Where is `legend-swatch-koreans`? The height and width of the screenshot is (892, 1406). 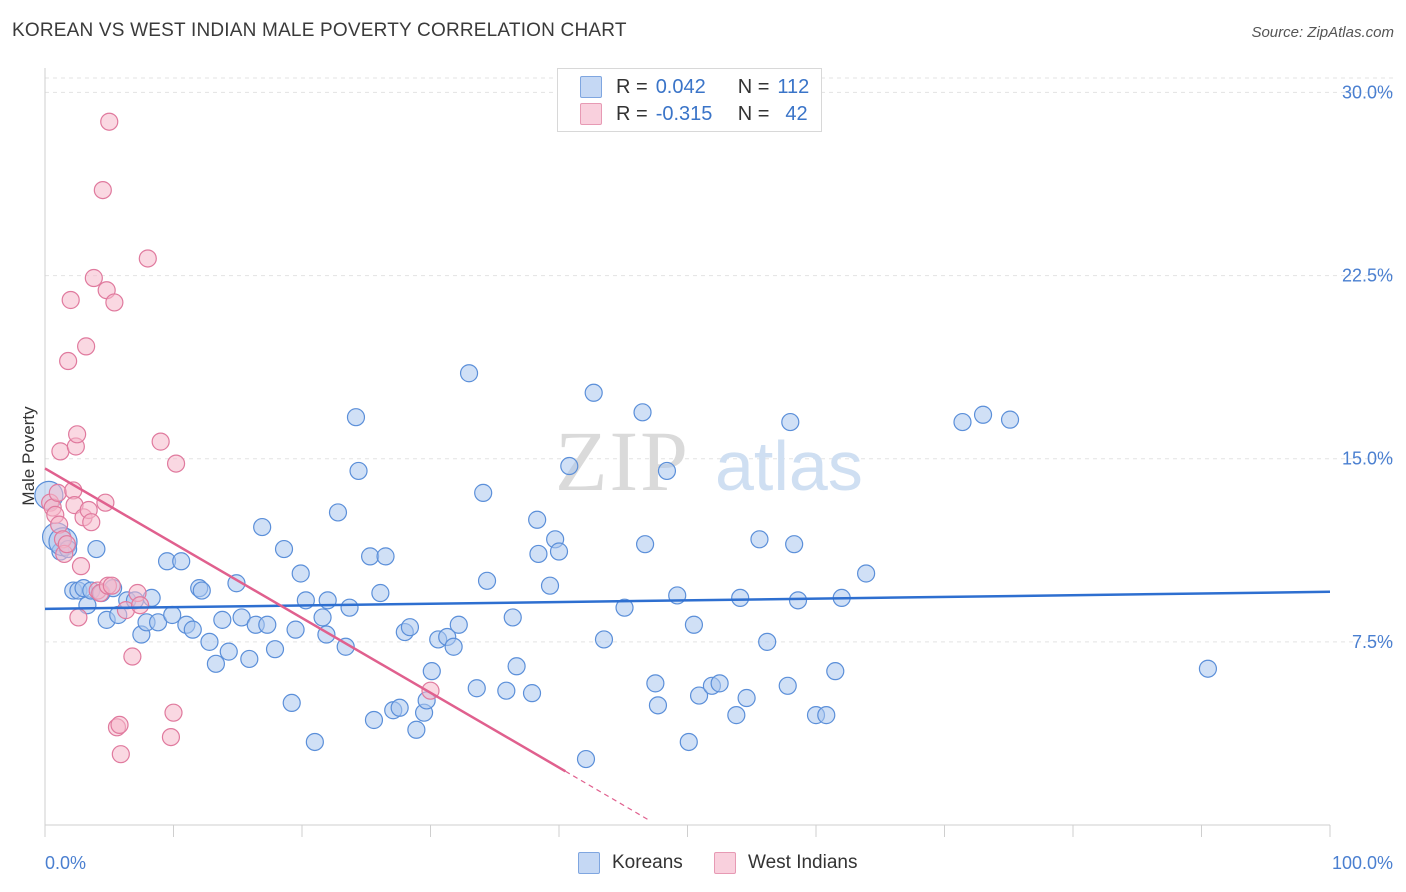 legend-swatch-koreans is located at coordinates (589, 863).